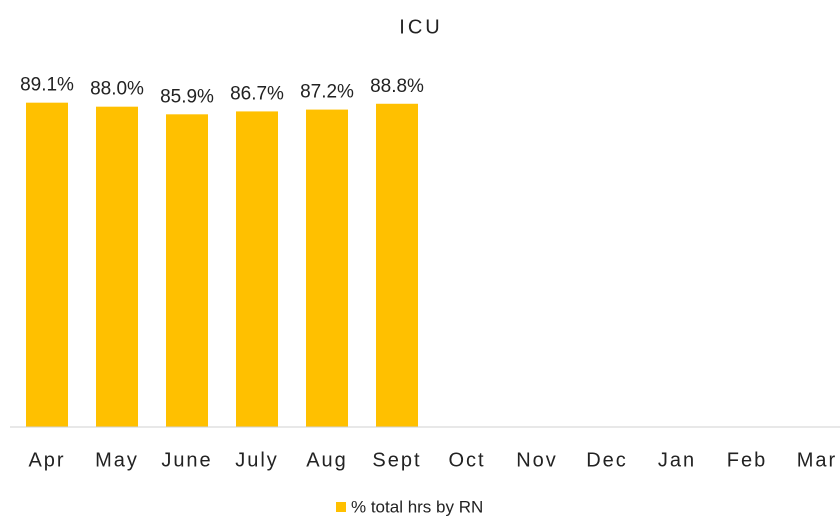 Image resolution: width=840 pixels, height=518 pixels. What do you see at coordinates (466, 460) in the screenshot?
I see `x-tick-label: Oct` at bounding box center [466, 460].